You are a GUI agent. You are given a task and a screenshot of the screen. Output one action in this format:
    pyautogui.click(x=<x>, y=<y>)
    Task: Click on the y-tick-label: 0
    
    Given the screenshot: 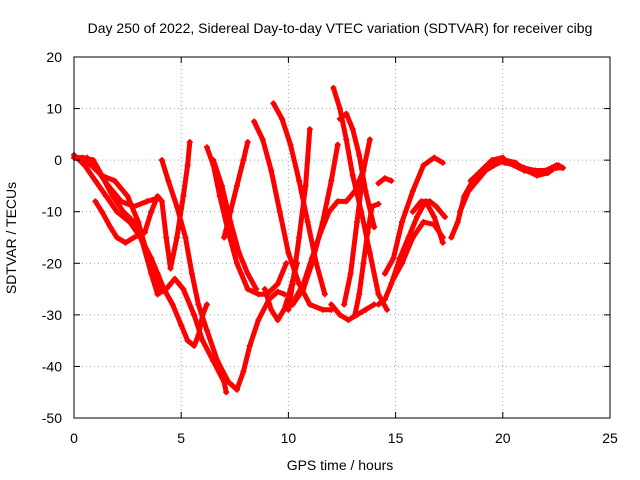 What is the action you would take?
    pyautogui.click(x=58, y=160)
    